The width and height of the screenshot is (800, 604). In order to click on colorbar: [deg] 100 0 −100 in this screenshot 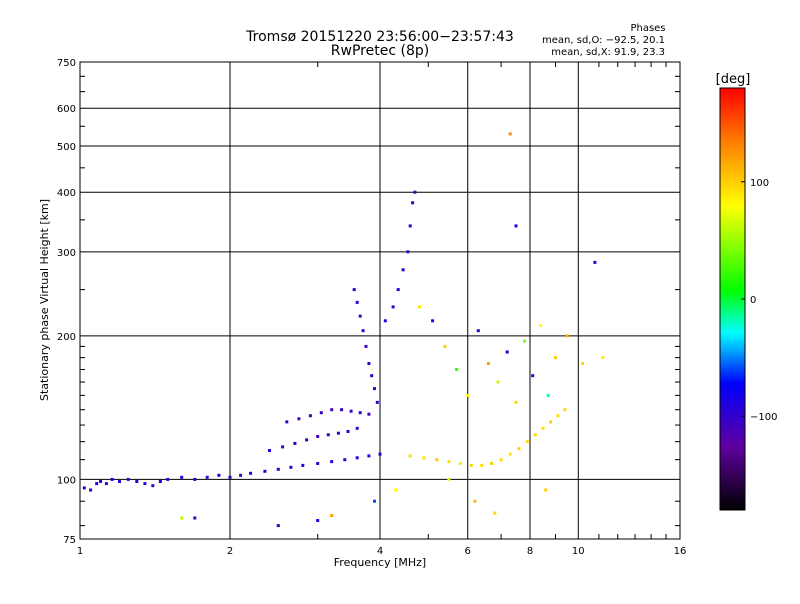, I will do `click(746, 291)`.